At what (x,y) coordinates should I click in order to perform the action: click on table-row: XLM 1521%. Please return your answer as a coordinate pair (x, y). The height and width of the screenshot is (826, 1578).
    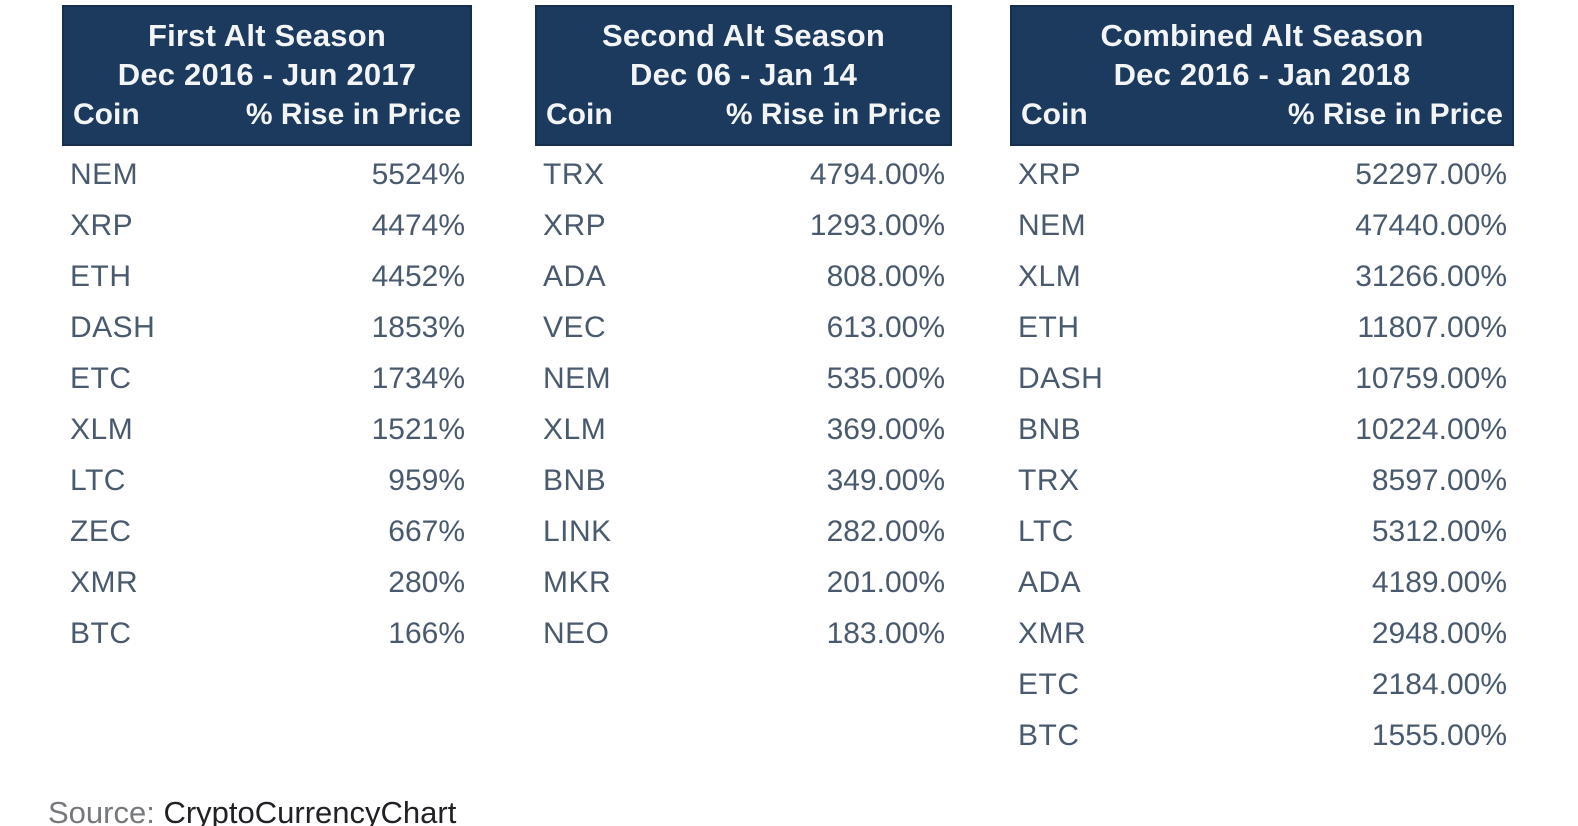
    Looking at the image, I should click on (267, 429).